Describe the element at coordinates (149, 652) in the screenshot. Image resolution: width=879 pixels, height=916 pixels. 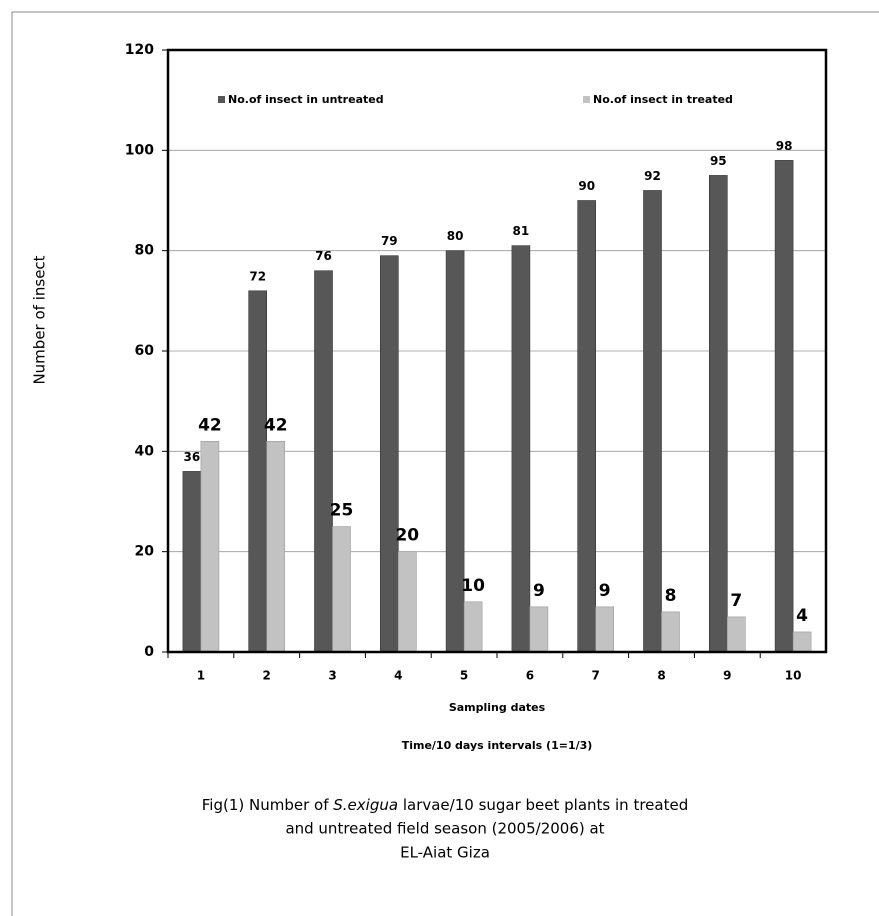
I see `y-tick-label: 0` at that location.